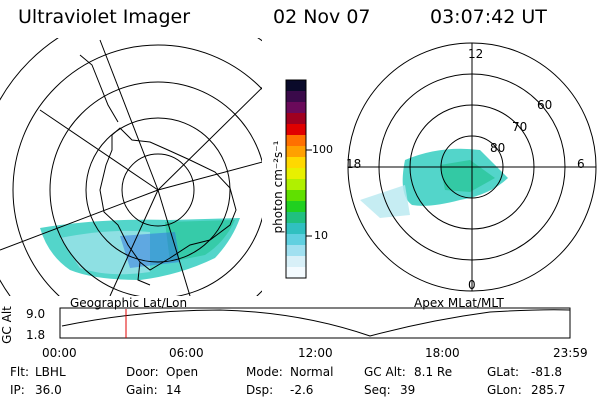 The image size is (600, 400). I want to click on status-seq-value: 39, so click(408, 390).